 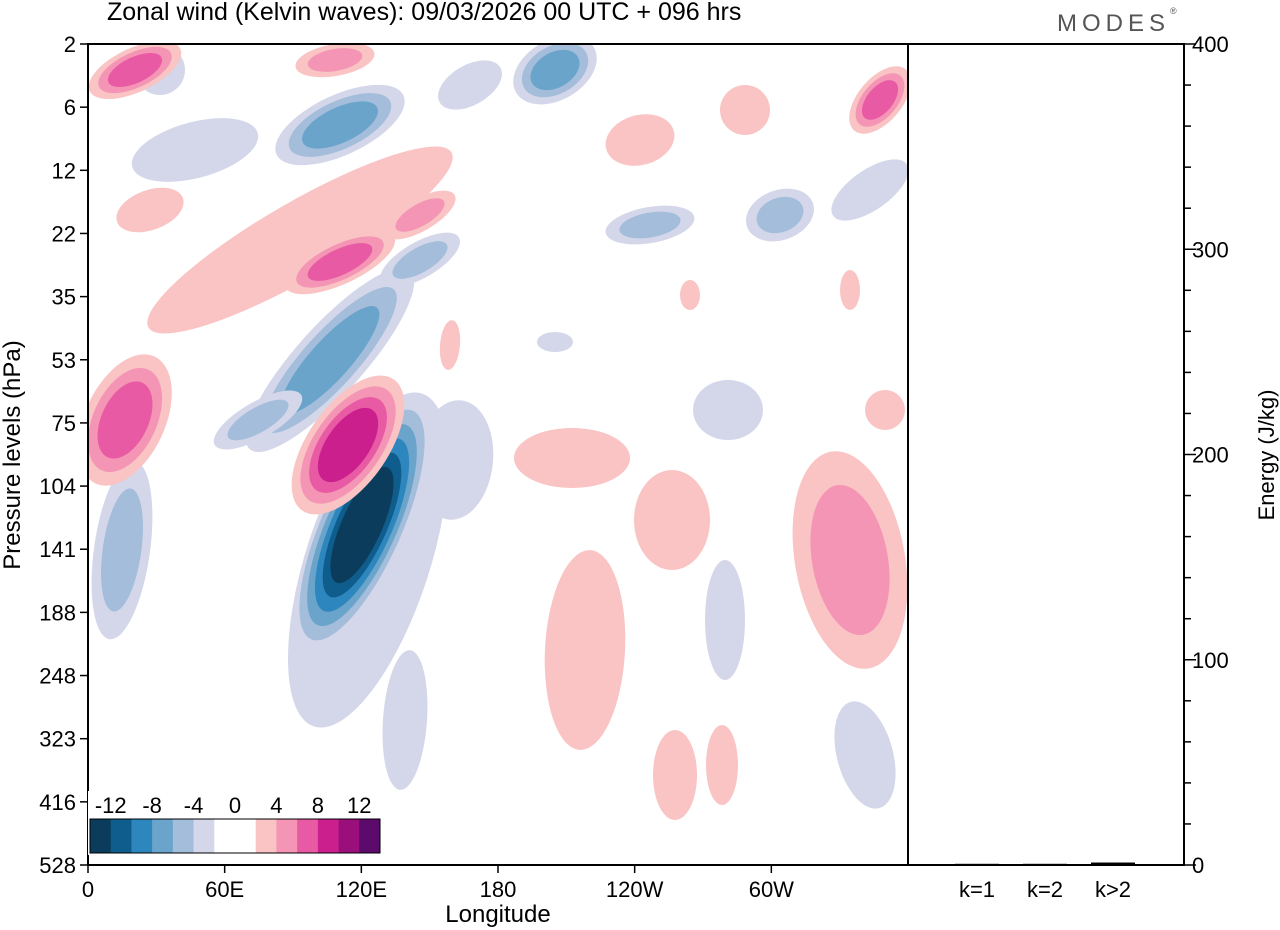 What do you see at coordinates (438, 883) in the screenshot?
I see `longitude-axis: 0 60E 120E 180 120W 60W` at bounding box center [438, 883].